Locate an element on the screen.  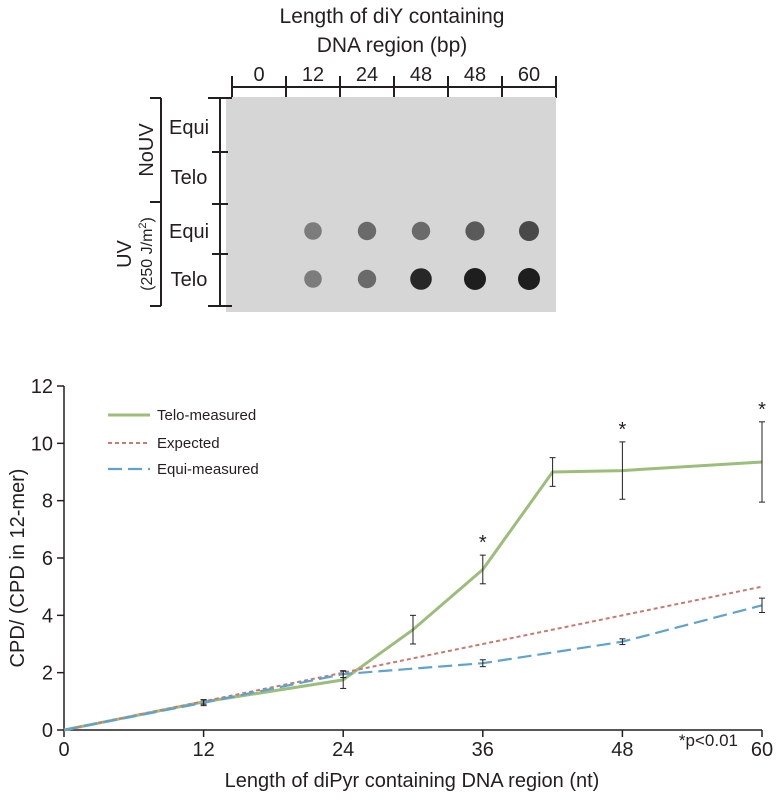
chart-legend: Telo-measured Expected Equi-measured is located at coordinates (183, 442).